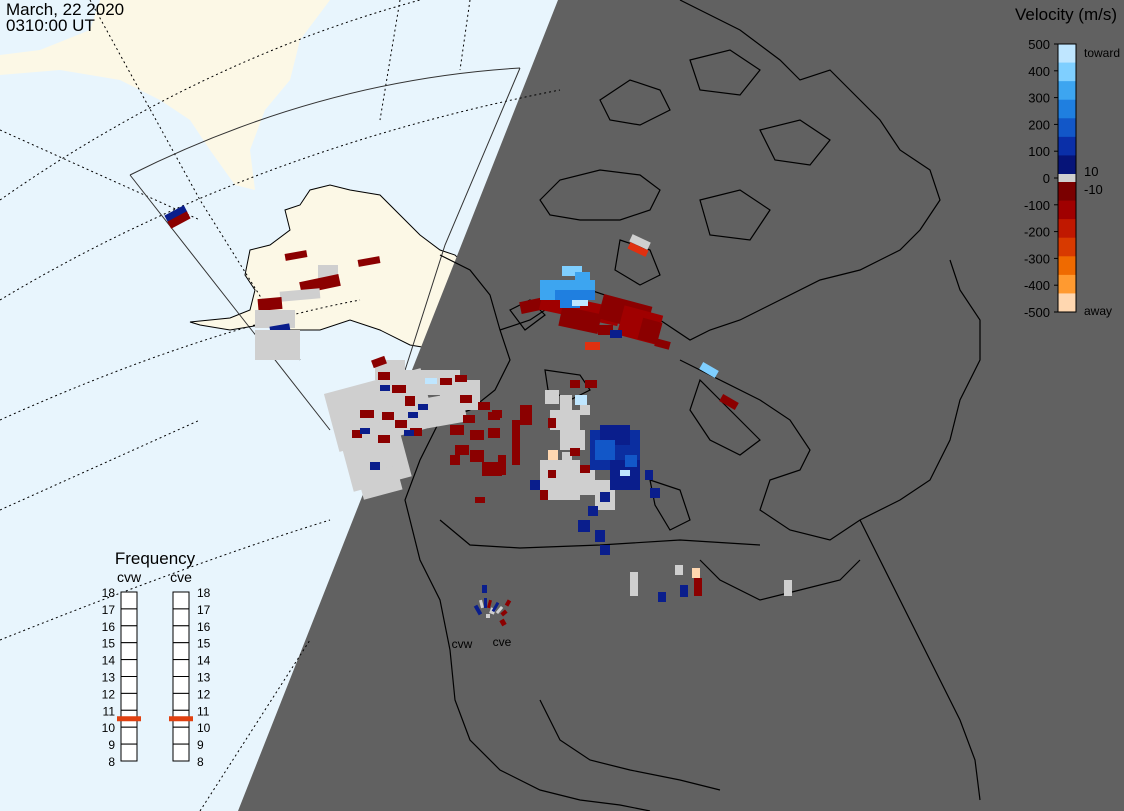 The image size is (1124, 811). What do you see at coordinates (129, 577) in the screenshot?
I see `frequency-radar-label-cvw: cvw` at bounding box center [129, 577].